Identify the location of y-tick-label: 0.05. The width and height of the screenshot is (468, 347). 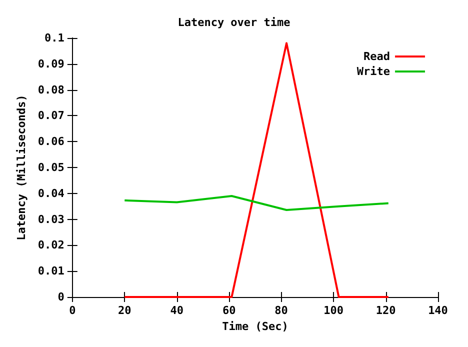
(51, 167).